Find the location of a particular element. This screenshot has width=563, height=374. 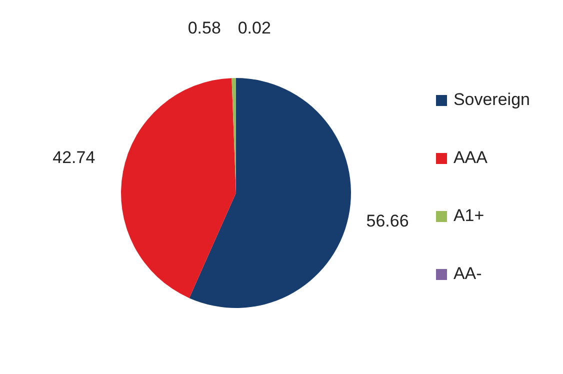

data-label: 0.58 is located at coordinates (204, 28).